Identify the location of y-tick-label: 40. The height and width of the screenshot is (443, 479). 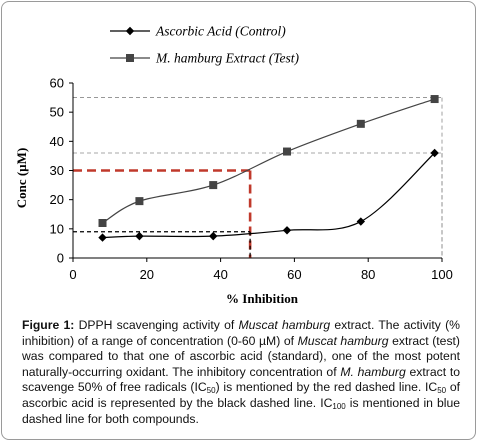
(57, 141).